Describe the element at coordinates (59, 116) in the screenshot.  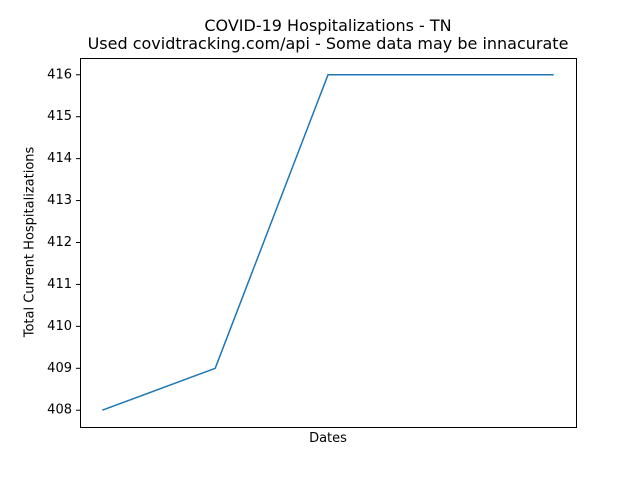
I see `y-tick-label: 415` at that location.